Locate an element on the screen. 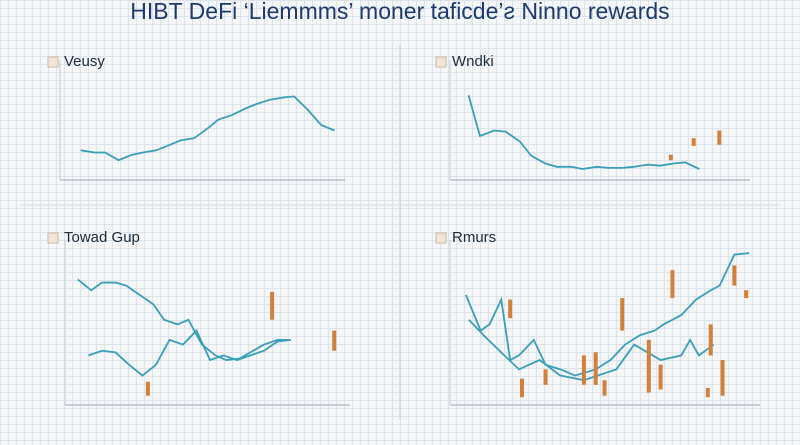 The width and height of the screenshot is (800, 445). panel-title: Veusy is located at coordinates (84, 61).